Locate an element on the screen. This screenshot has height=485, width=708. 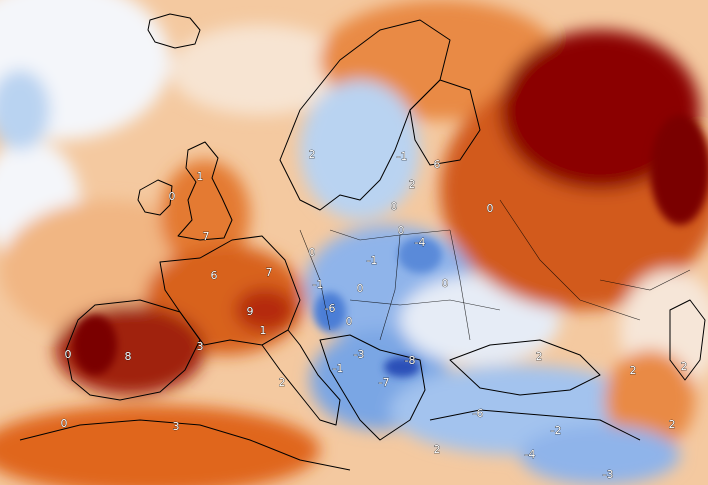
label-balkans-w: -1 is located at coordinates (338, 368).